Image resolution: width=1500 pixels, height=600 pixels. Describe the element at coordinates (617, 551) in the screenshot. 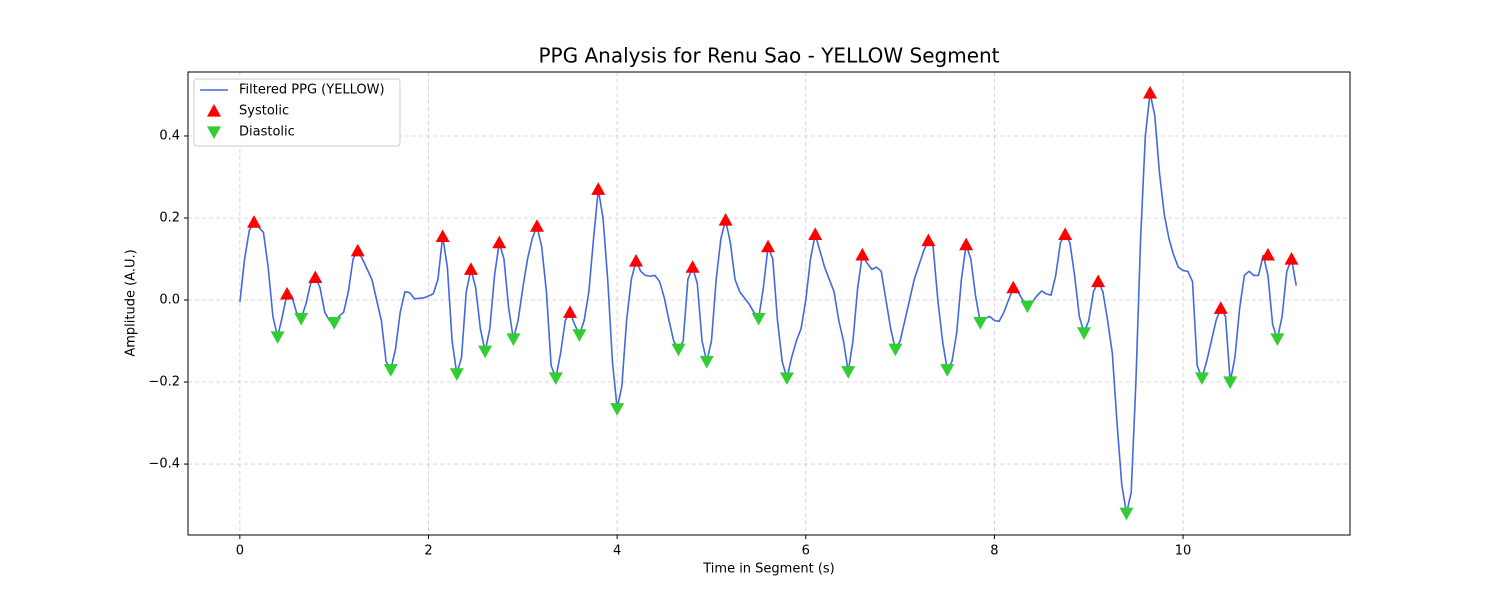

I see `x-tick-label: 4` at that location.